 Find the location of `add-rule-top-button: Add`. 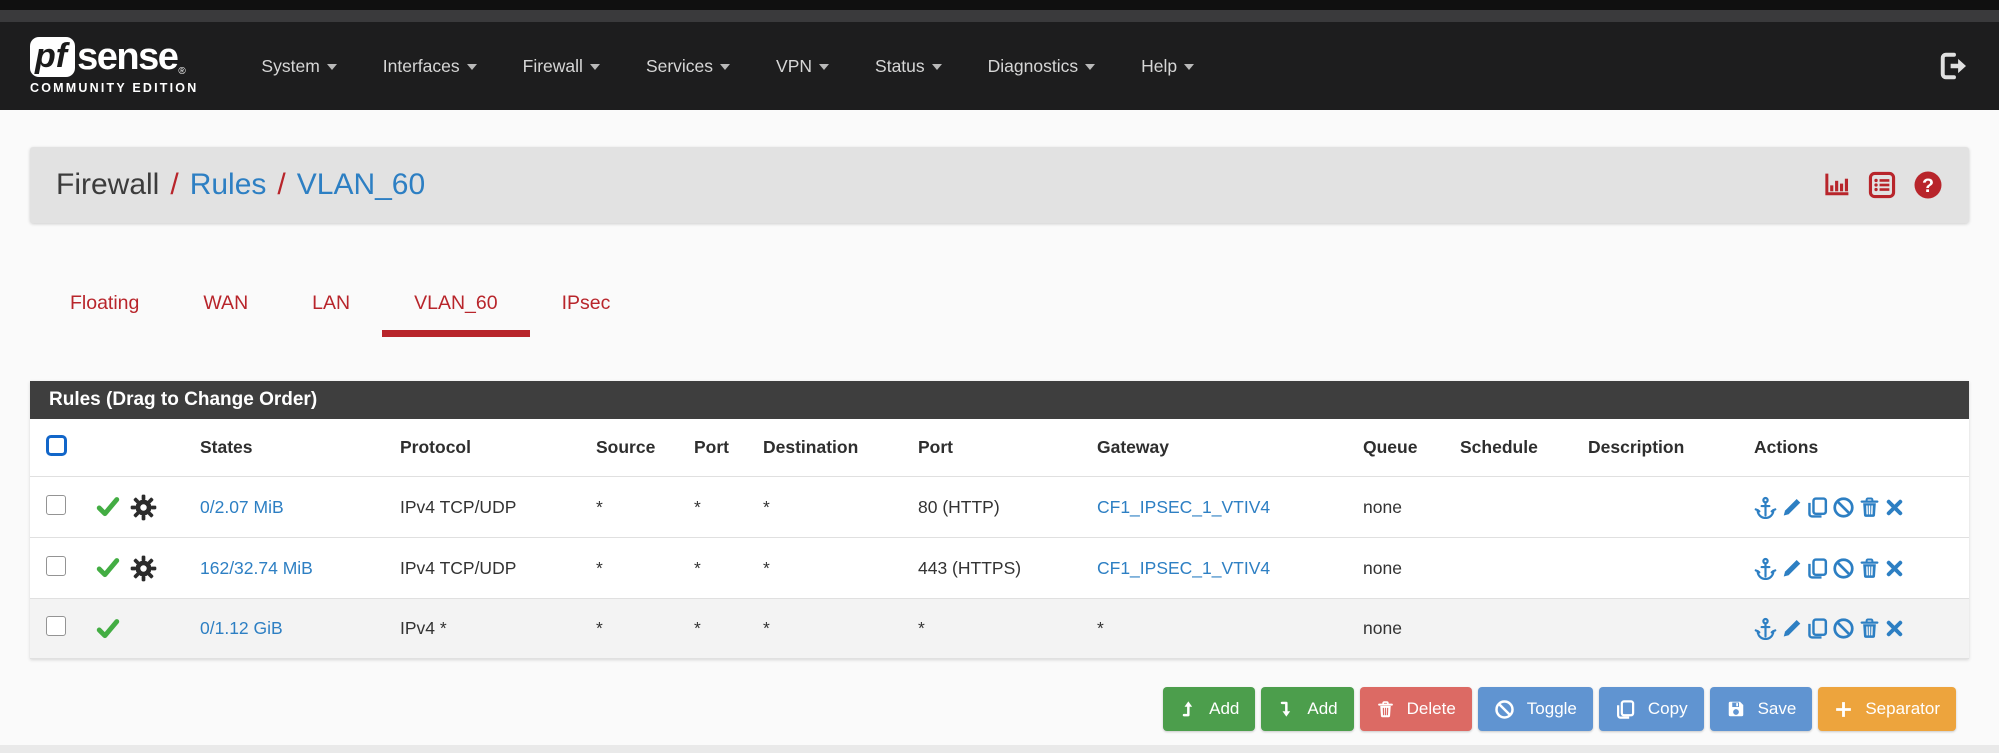

add-rule-top-button: Add is located at coordinates (1209, 709).